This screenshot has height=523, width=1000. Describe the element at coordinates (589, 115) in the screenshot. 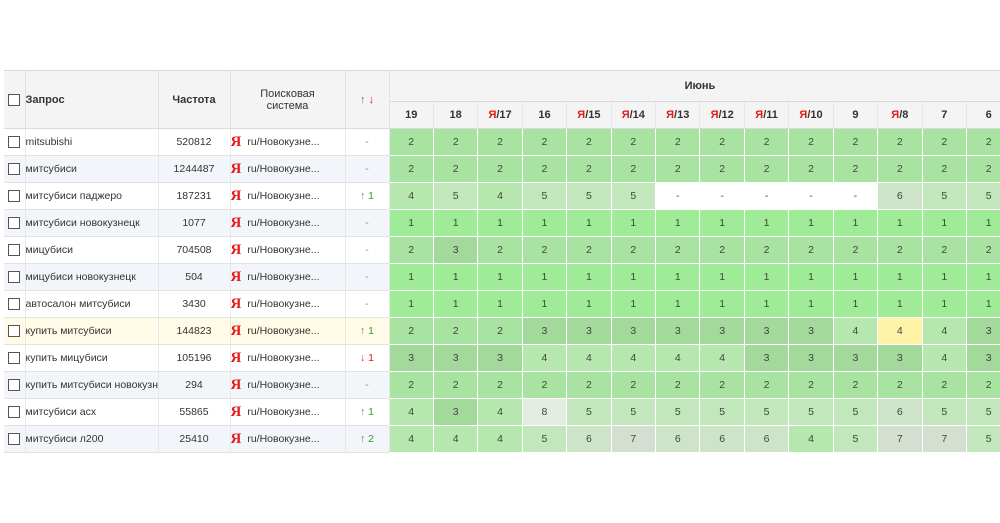

I see `date-column-header: Я/15` at that location.